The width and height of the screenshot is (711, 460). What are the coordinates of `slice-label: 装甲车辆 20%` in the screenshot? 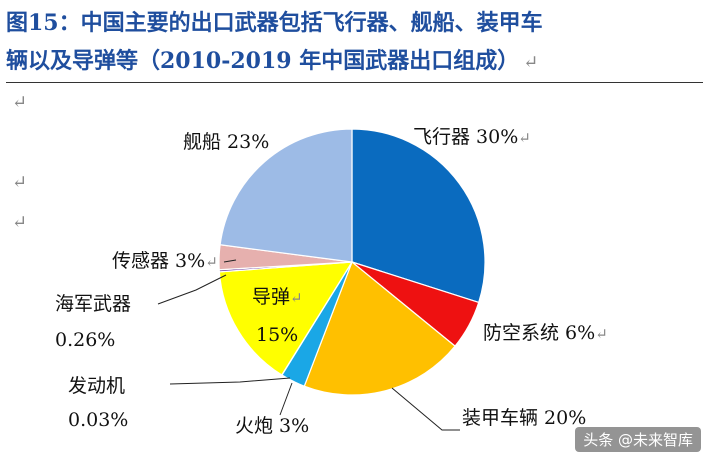 It's located at (524, 418).